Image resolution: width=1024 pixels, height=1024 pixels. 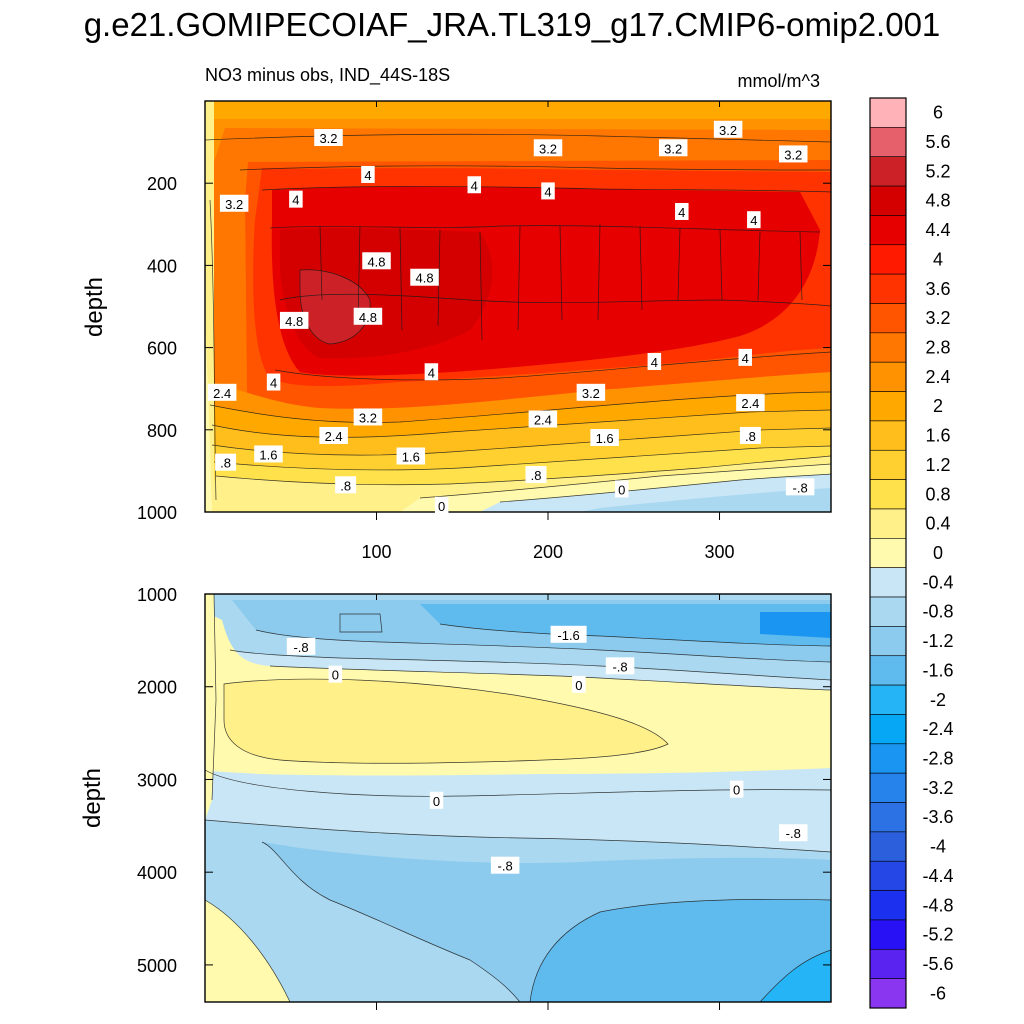 What do you see at coordinates (937, 289) in the screenshot?
I see `colorbar-level-label: 3.6` at bounding box center [937, 289].